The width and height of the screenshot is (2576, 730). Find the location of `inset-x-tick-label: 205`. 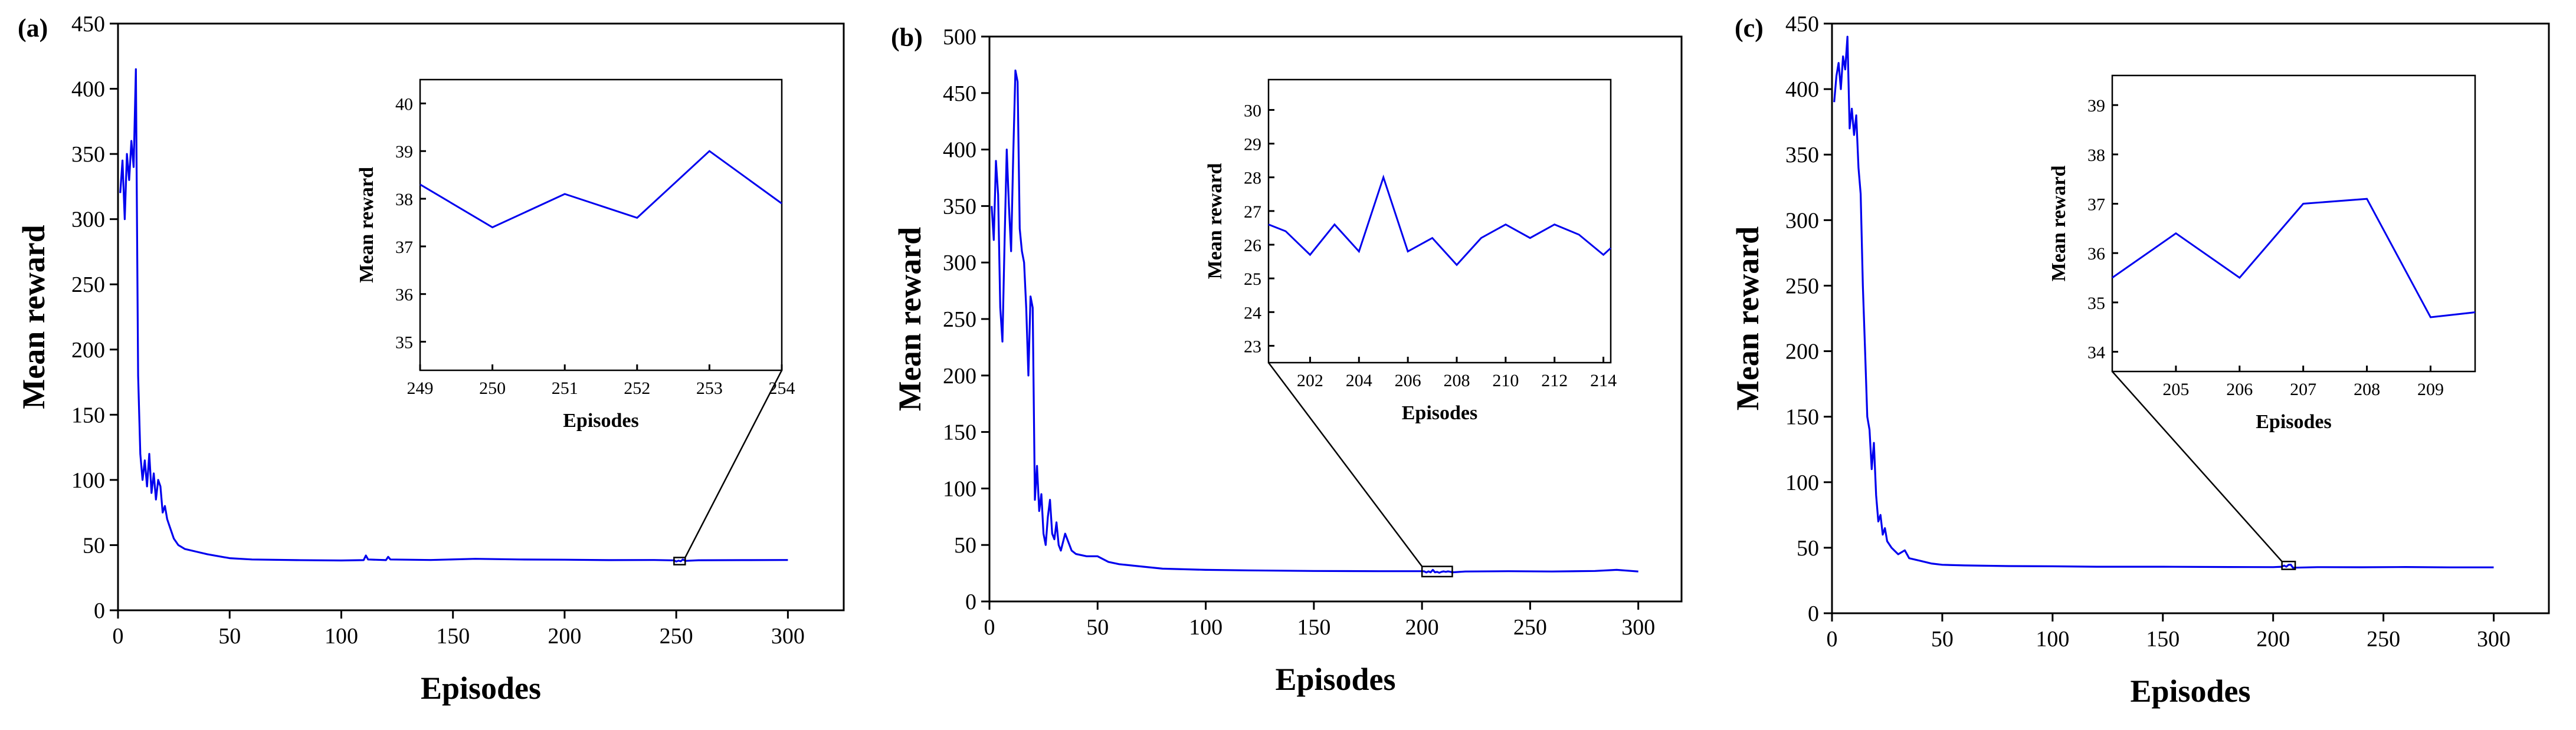

inset-x-tick-label: 205 is located at coordinates (2175, 389).